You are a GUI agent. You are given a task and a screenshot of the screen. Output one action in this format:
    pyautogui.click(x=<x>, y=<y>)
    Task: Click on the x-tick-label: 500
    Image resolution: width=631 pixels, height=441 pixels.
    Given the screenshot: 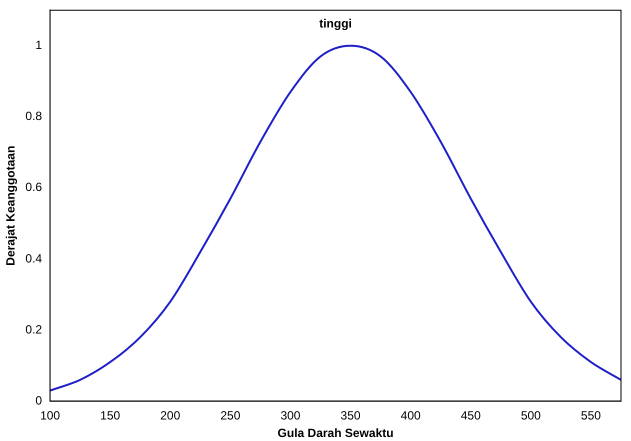 What is the action you would take?
    pyautogui.click(x=531, y=415)
    